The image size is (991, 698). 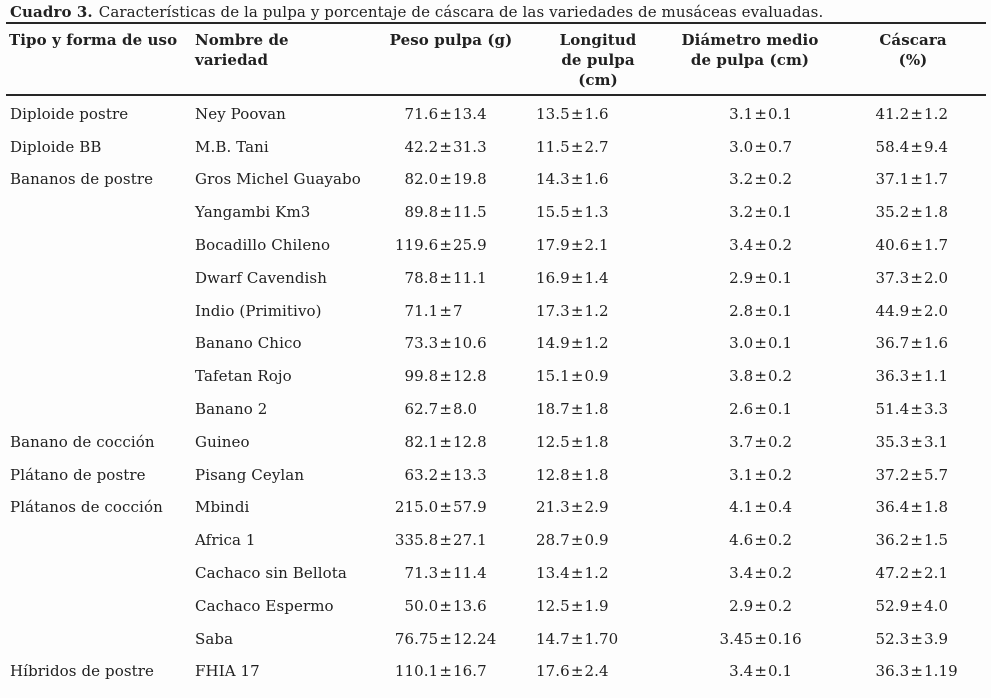 What do you see at coordinates (451, 506) in the screenshot?
I see `cell-peso: 215.0 ±57.9` at bounding box center [451, 506].